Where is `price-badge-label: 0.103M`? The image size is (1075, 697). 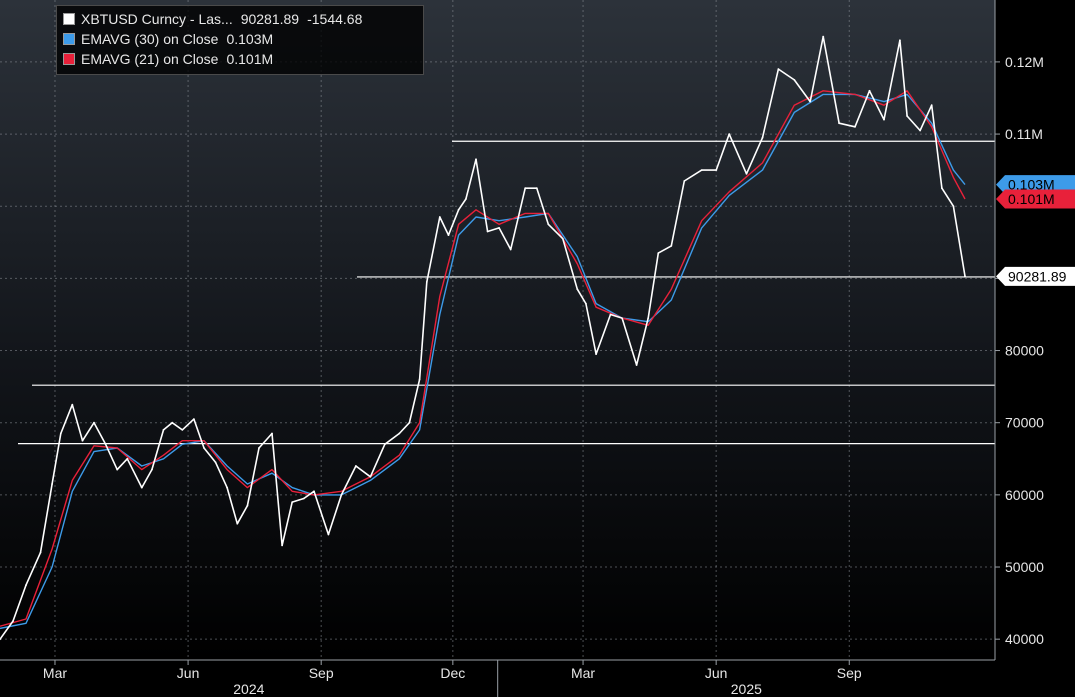
price-badge-label: 0.103M is located at coordinates (1031, 185).